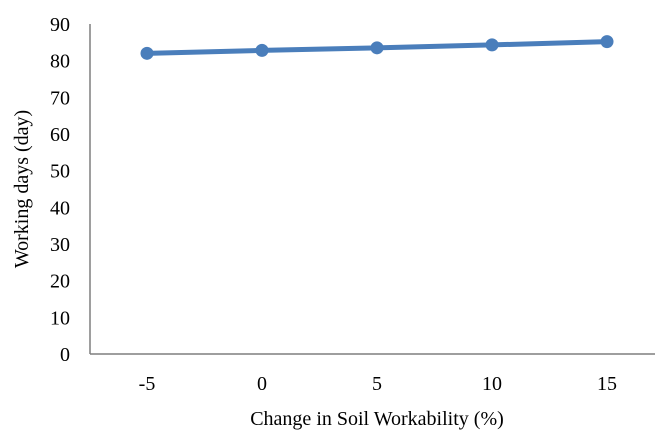 The image size is (655, 433). I want to click on x-axis-title: Change in Soil Workability (%), so click(377, 419).